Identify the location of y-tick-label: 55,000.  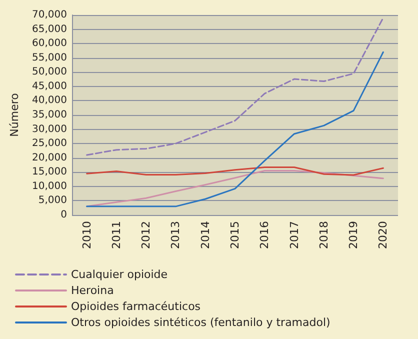
(49, 58).